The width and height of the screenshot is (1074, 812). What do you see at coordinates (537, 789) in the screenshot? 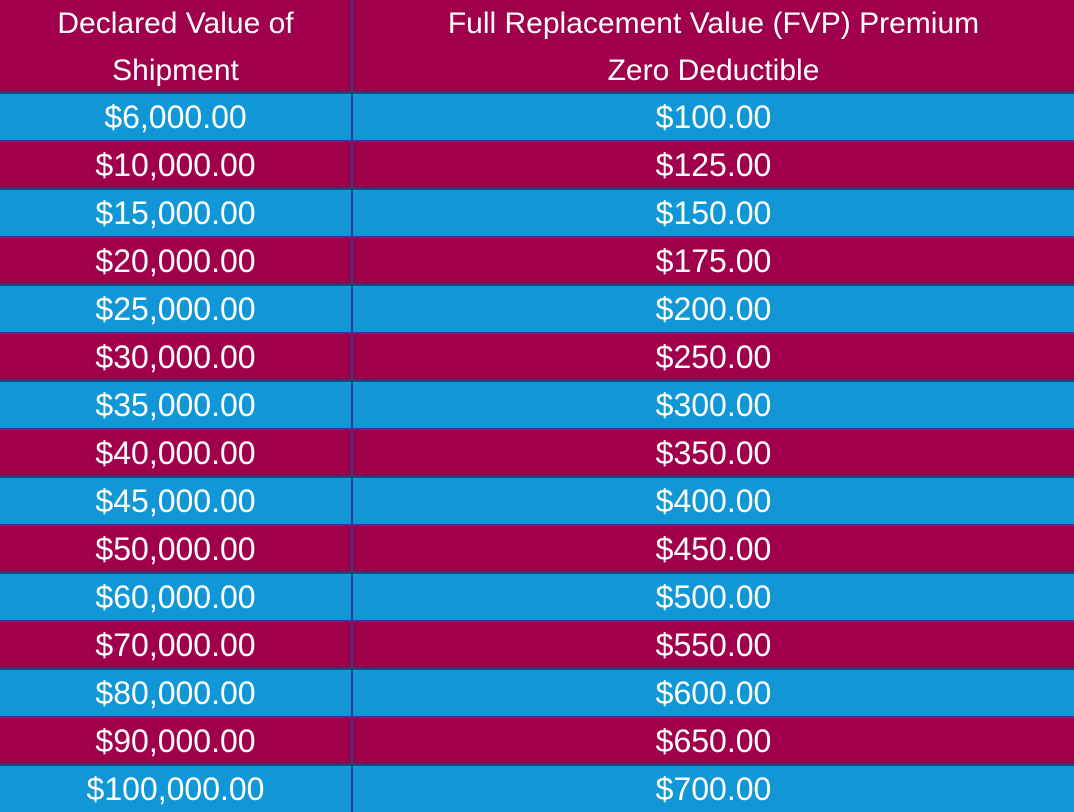
I see `table-row: $100,000.00 $700.00` at bounding box center [537, 789].